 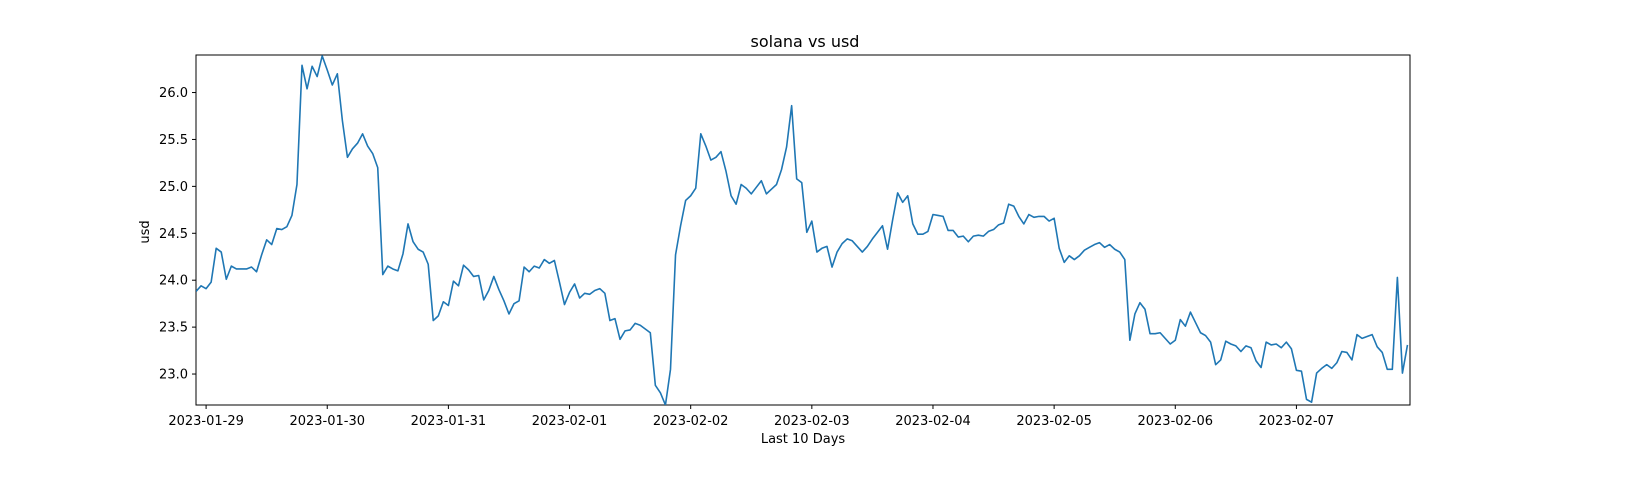 I want to click on y-tick-label: 23.0, so click(x=173, y=375).